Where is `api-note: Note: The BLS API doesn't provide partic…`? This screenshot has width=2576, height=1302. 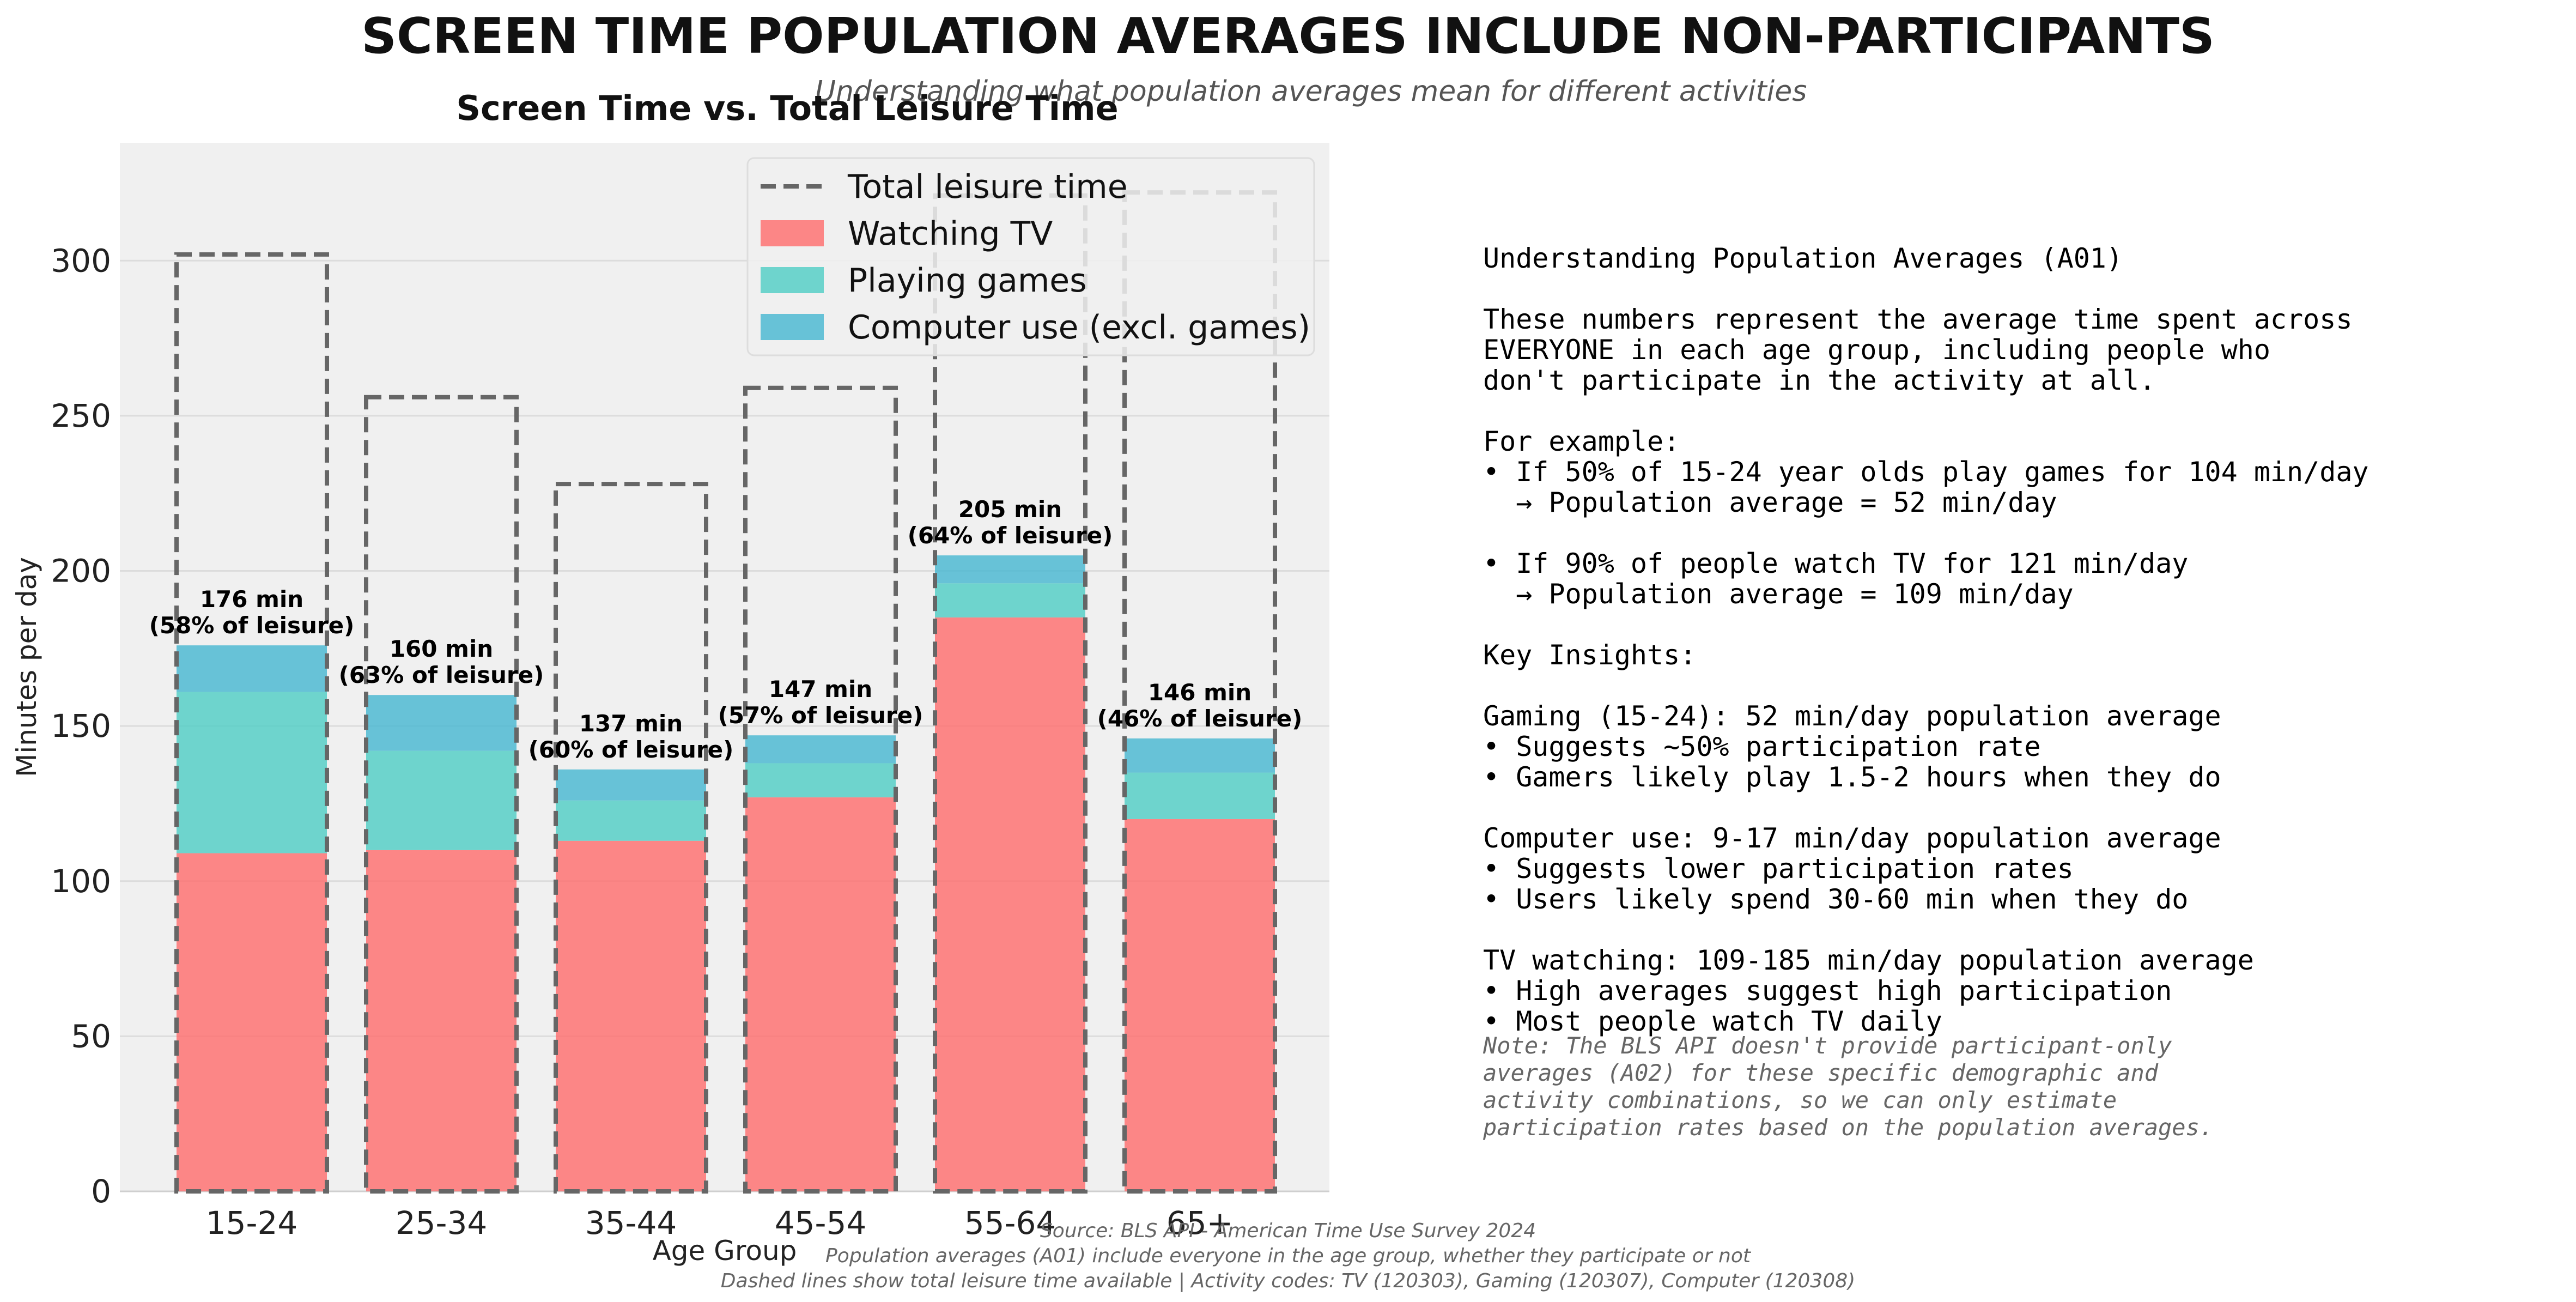 api-note: Note: The BLS API doesn't provide partic… is located at coordinates (2000, 1086).